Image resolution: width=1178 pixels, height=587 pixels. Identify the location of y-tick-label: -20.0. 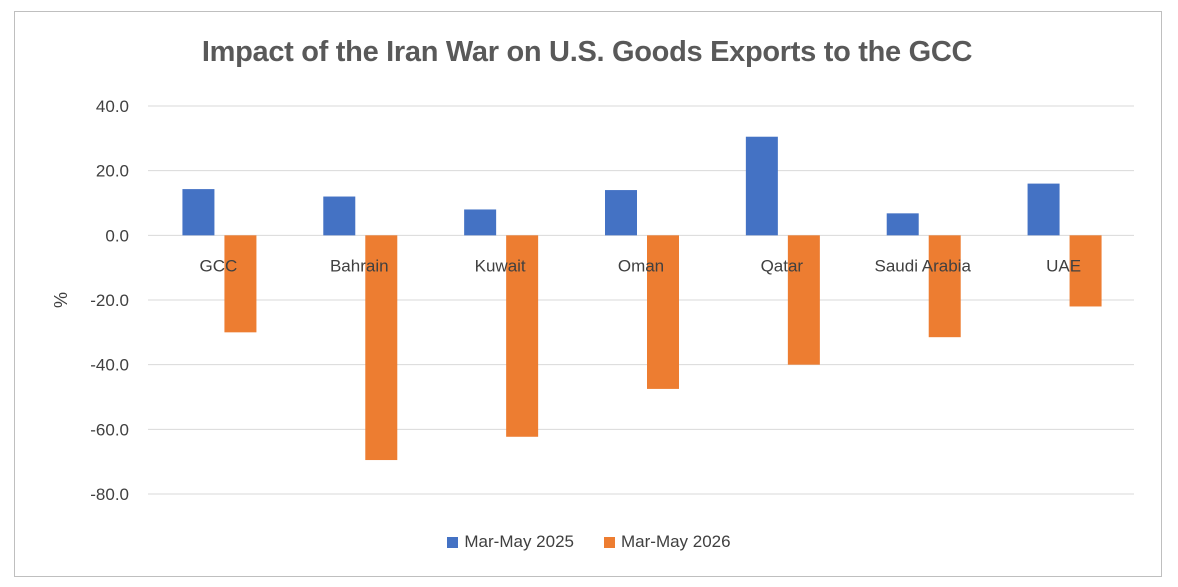
(109, 300).